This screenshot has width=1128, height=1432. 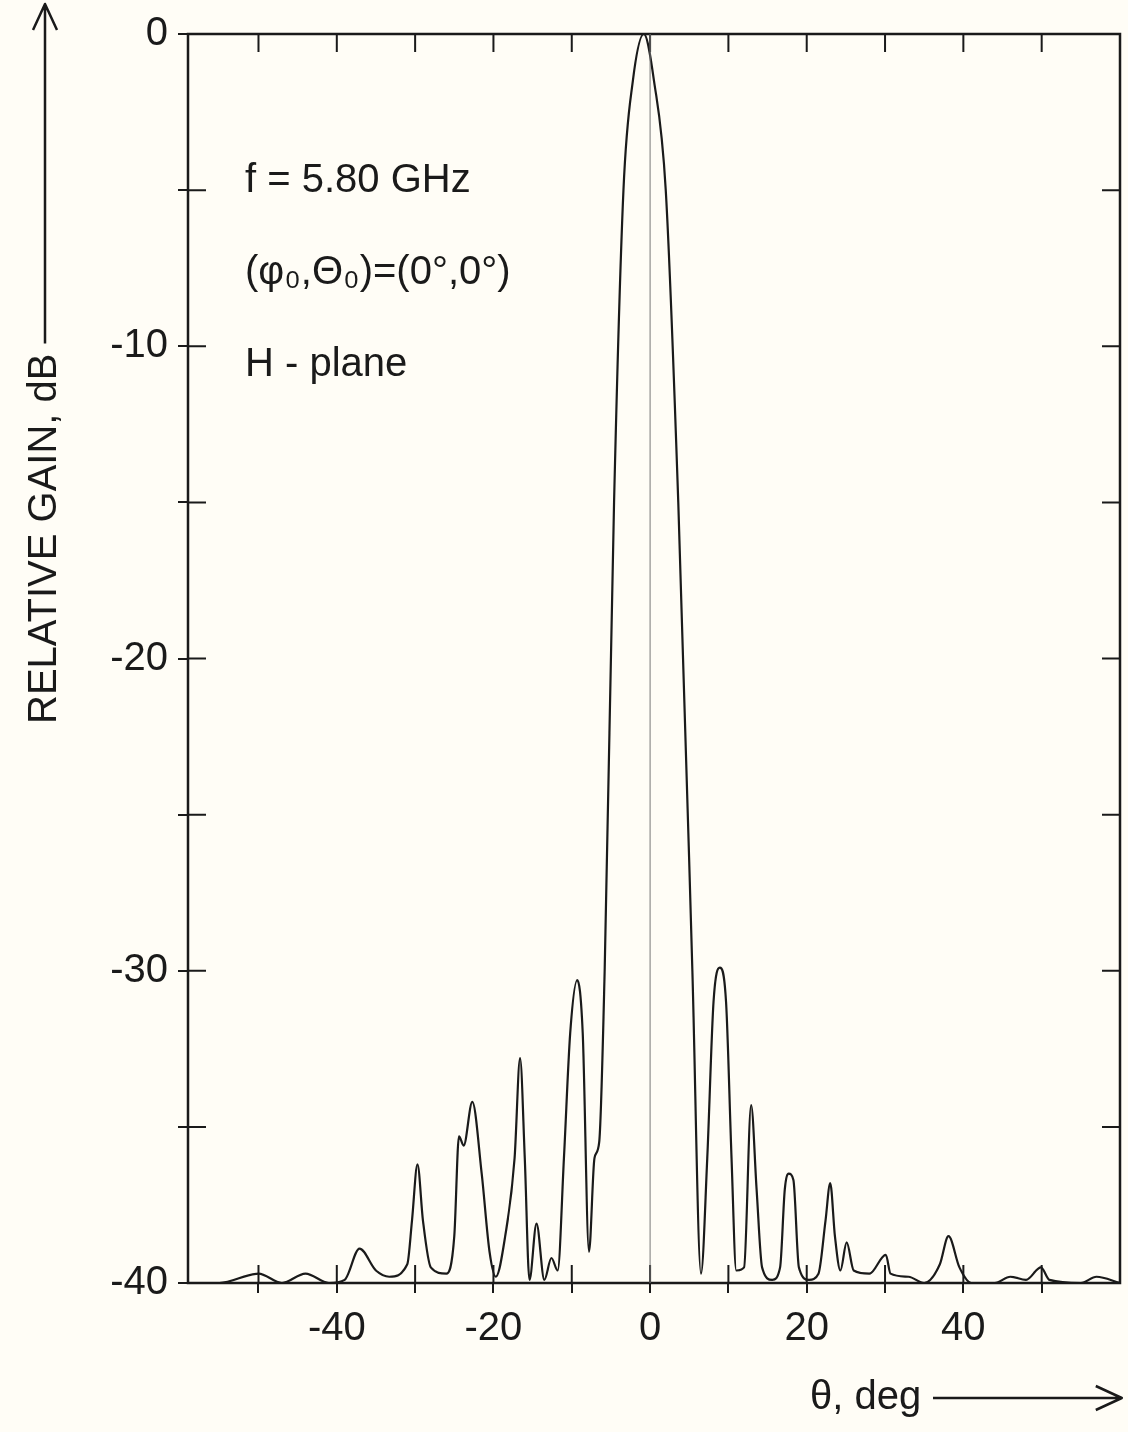 What do you see at coordinates (866, 1395) in the screenshot?
I see `x-axis-title: θ, deg` at bounding box center [866, 1395].